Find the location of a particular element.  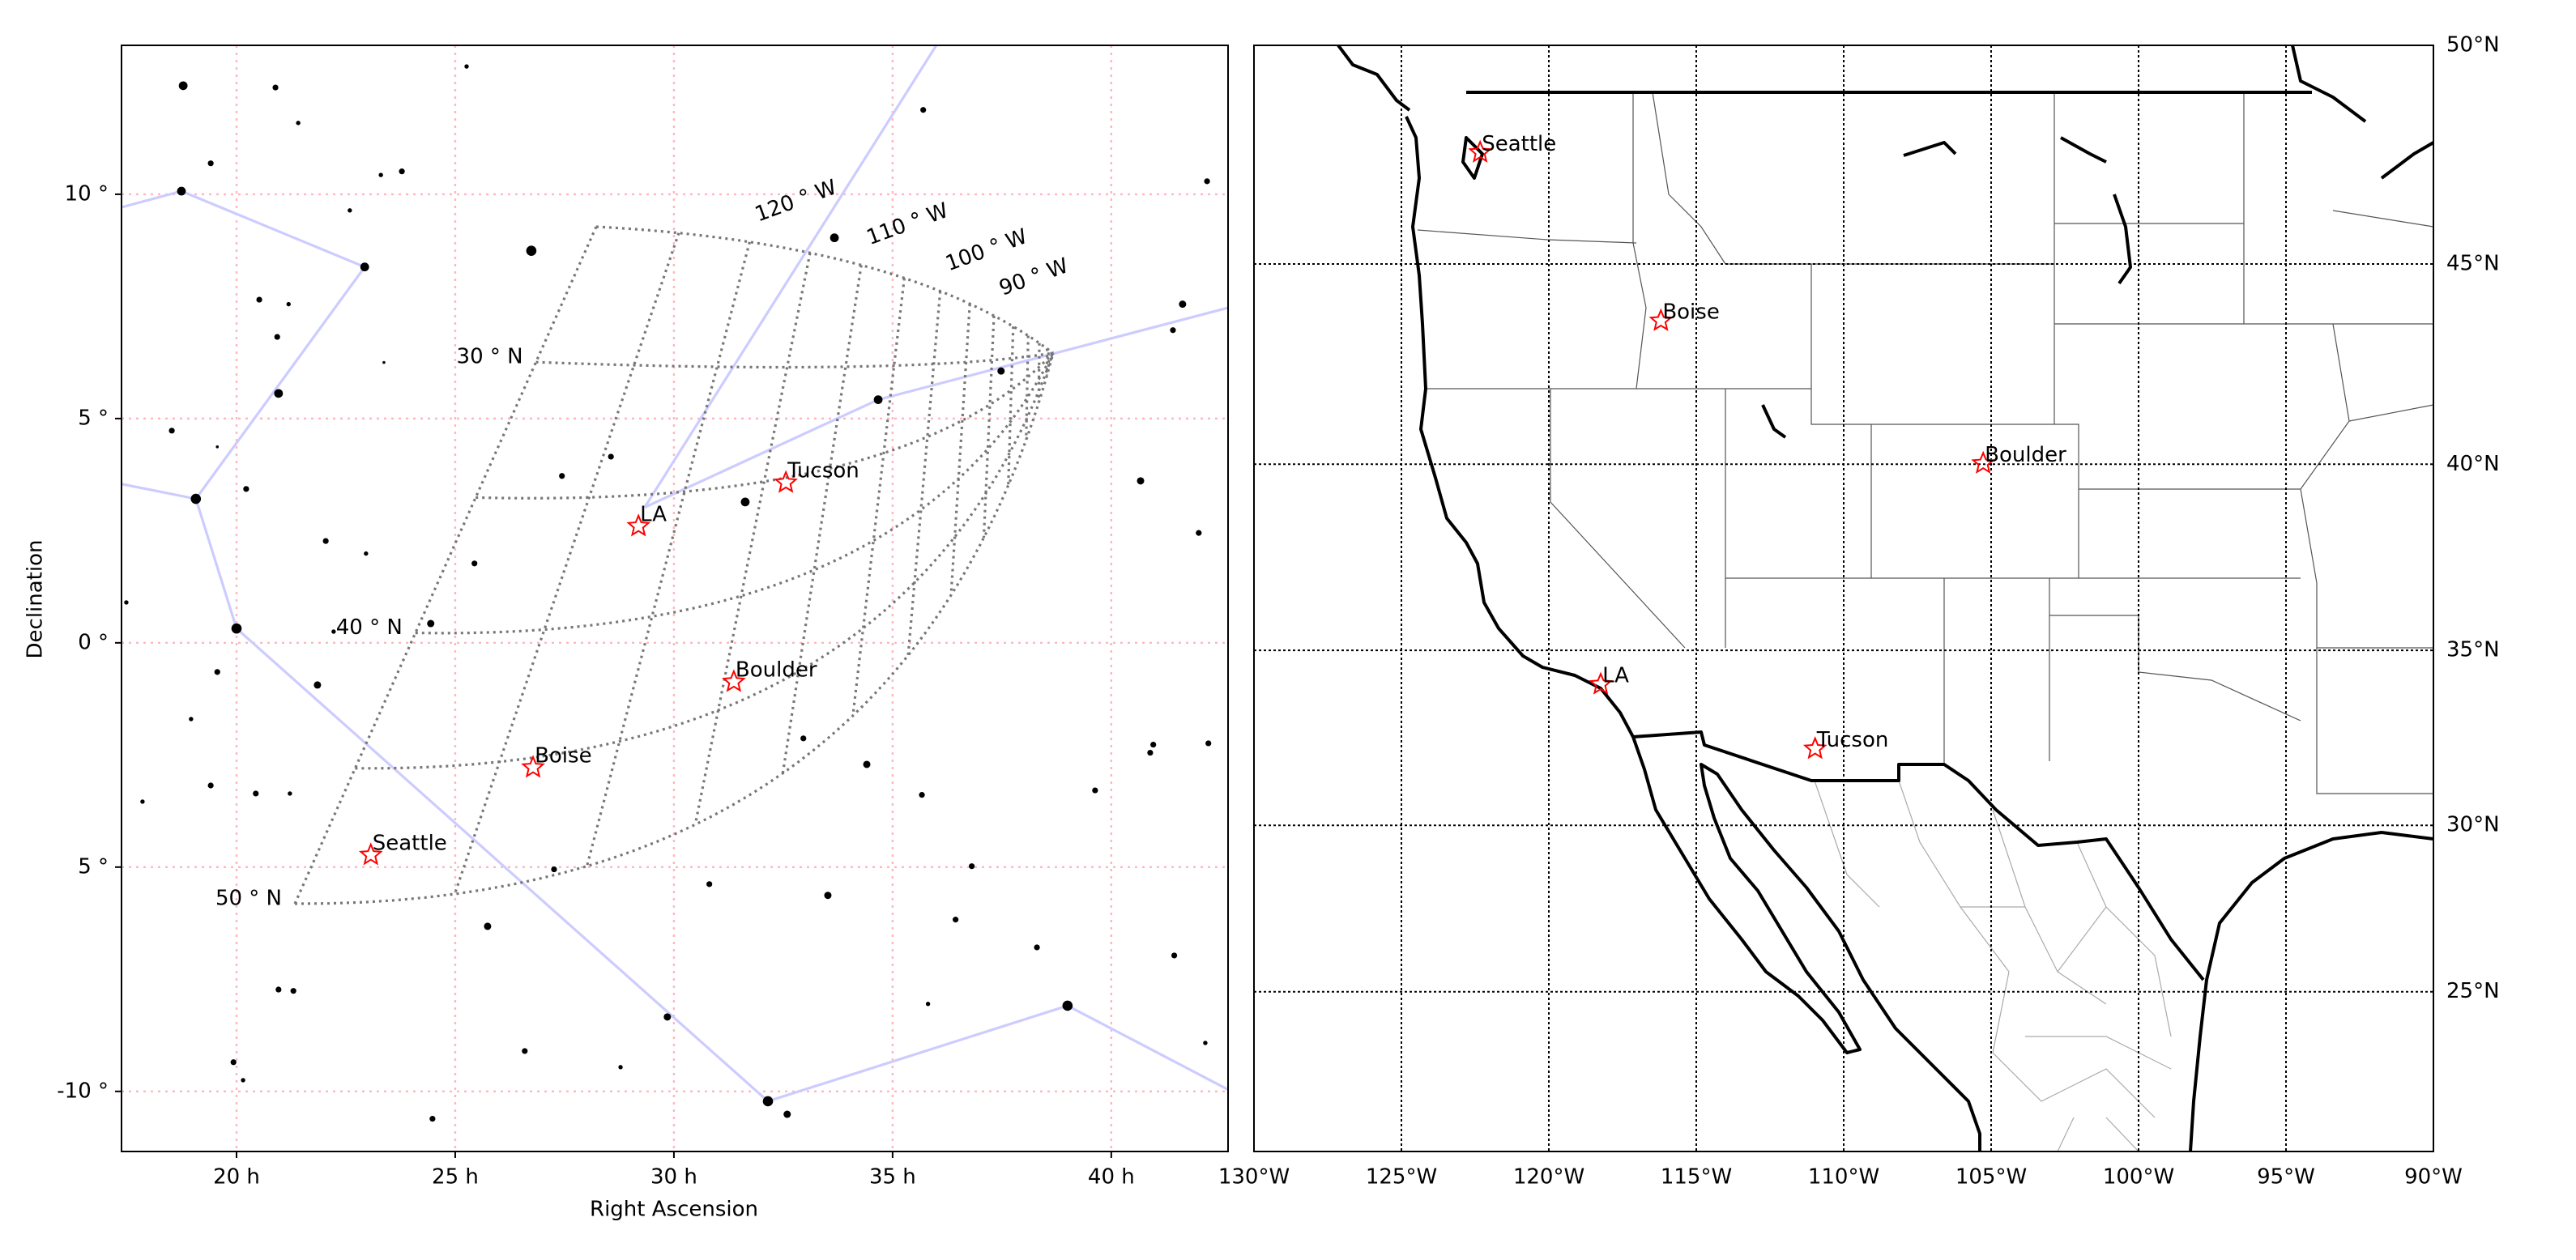

city-label: Seattle is located at coordinates (410, 843).